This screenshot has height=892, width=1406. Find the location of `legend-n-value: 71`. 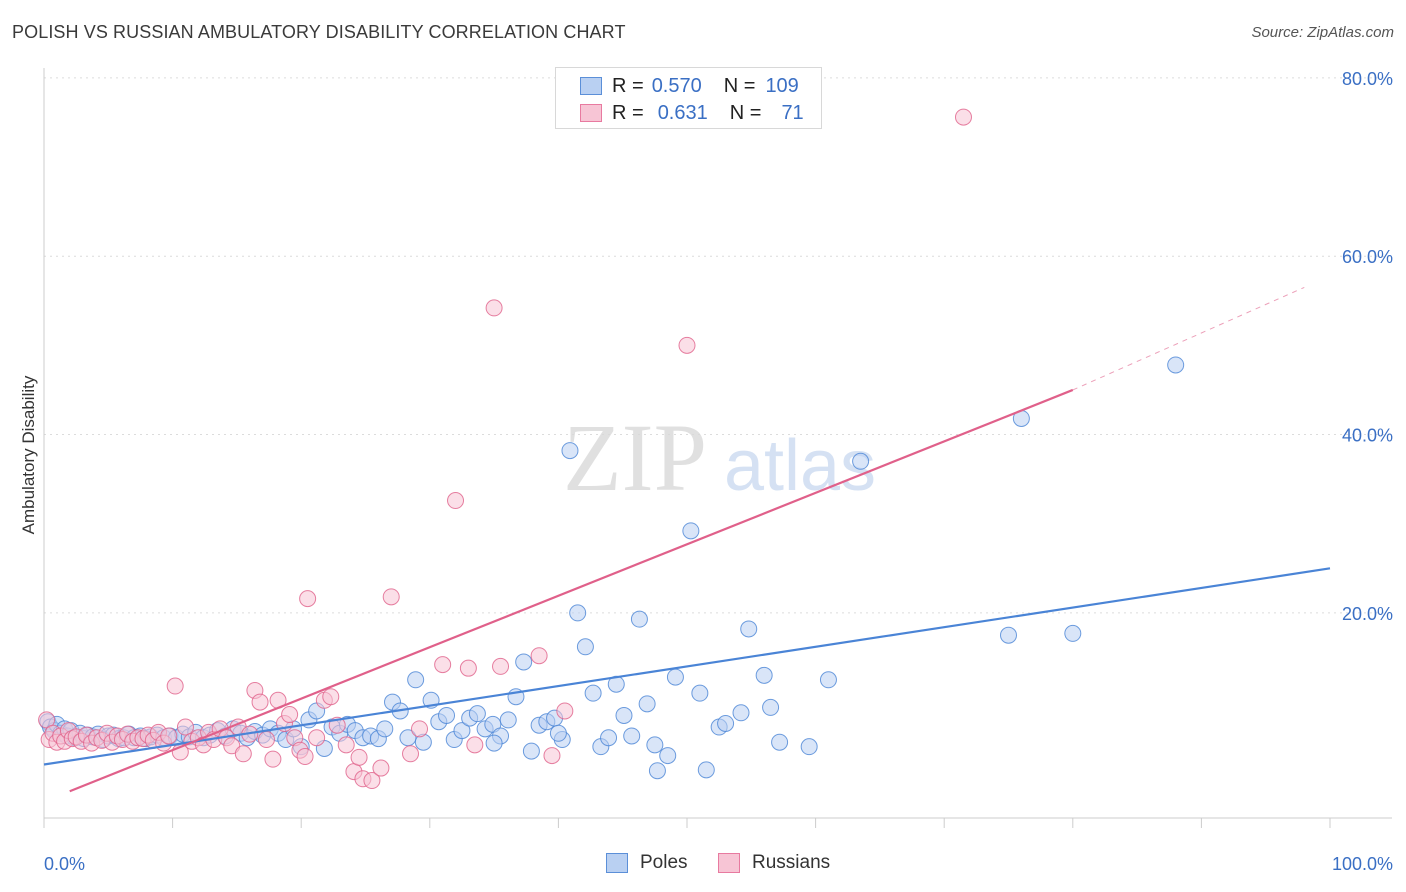

legend-n-value: 71 is located at coordinates (792, 112).